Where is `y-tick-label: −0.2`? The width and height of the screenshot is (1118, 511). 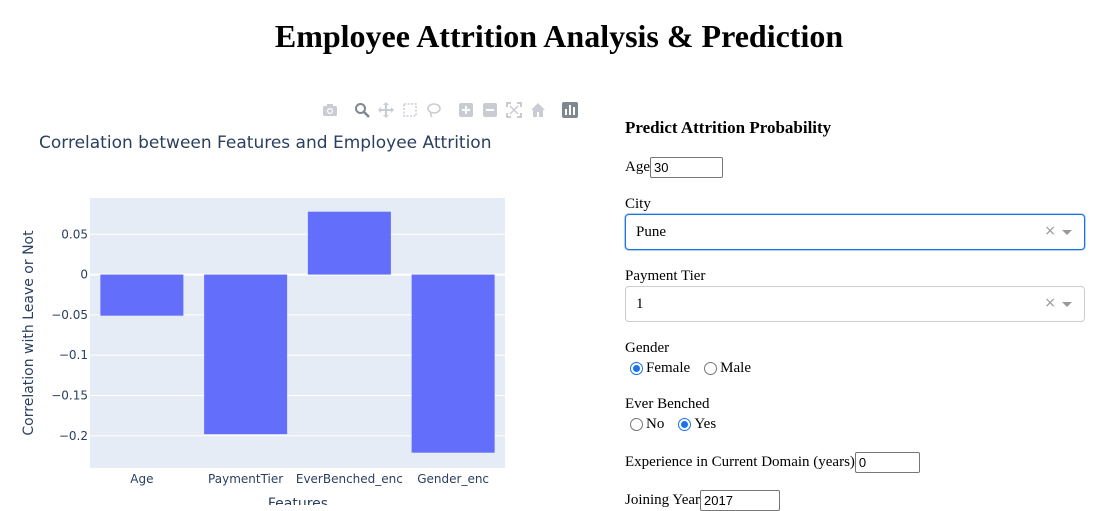 y-tick-label: −0.2 is located at coordinates (73, 436).